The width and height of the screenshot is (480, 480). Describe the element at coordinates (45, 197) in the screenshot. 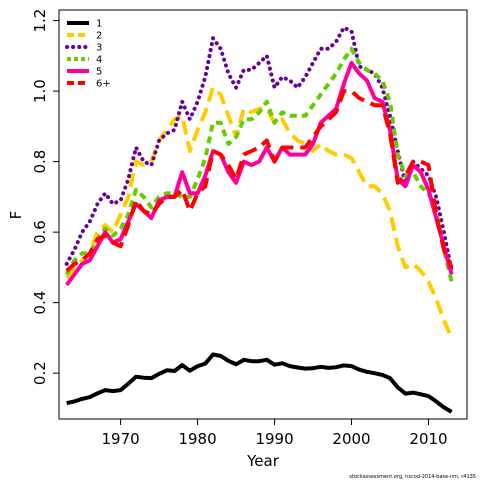

I see `y-axis: 0.2 0.4 0.6 0.8 1.0 1.2` at that location.